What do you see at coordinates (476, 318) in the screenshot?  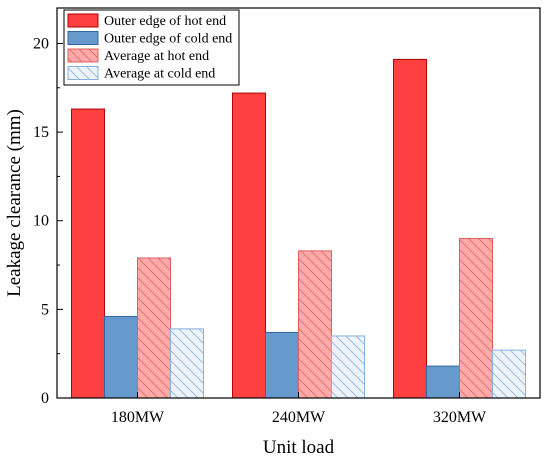 I see `bar-series-2-320mw` at bounding box center [476, 318].